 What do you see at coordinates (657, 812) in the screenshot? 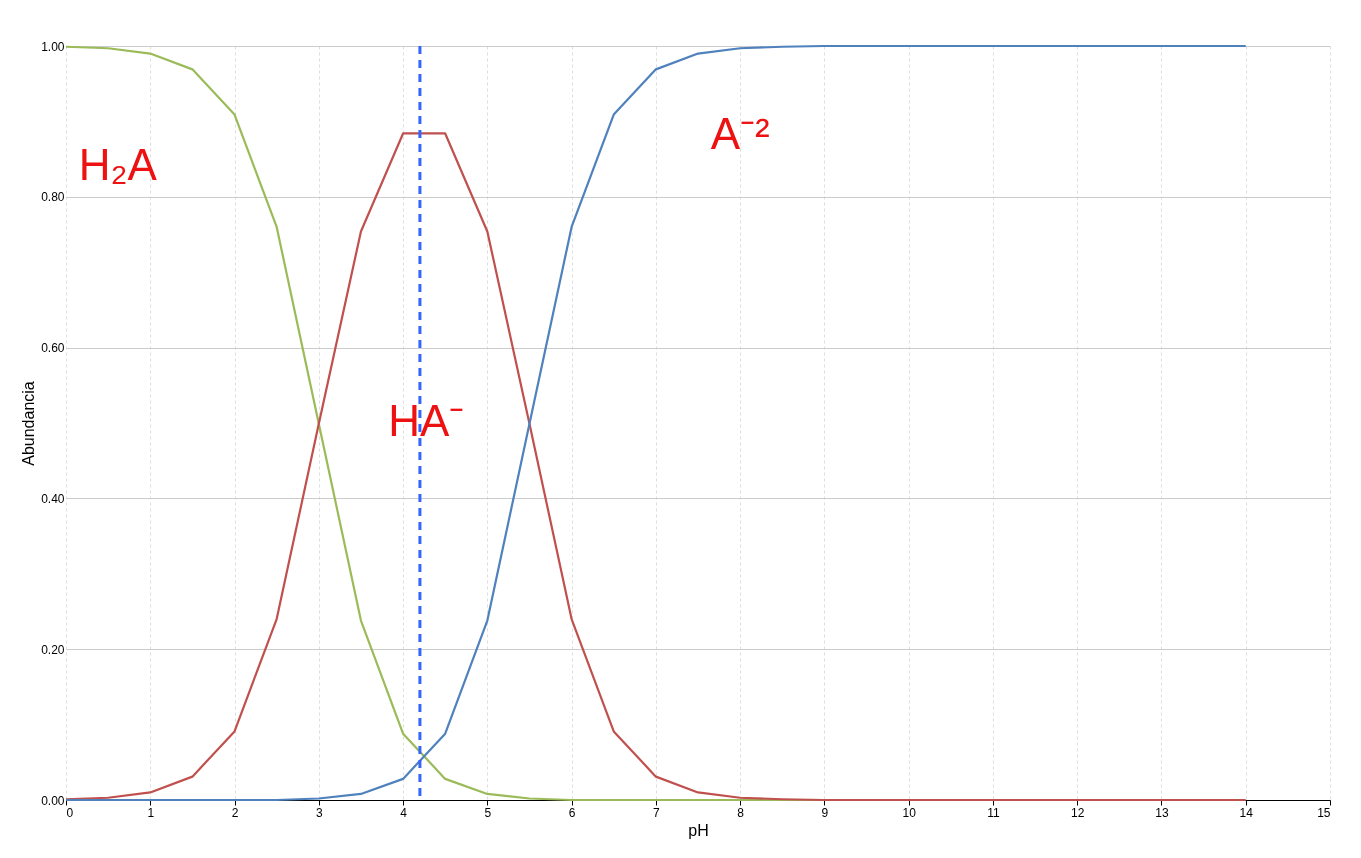
I see `x-tick-label: 7` at bounding box center [657, 812].